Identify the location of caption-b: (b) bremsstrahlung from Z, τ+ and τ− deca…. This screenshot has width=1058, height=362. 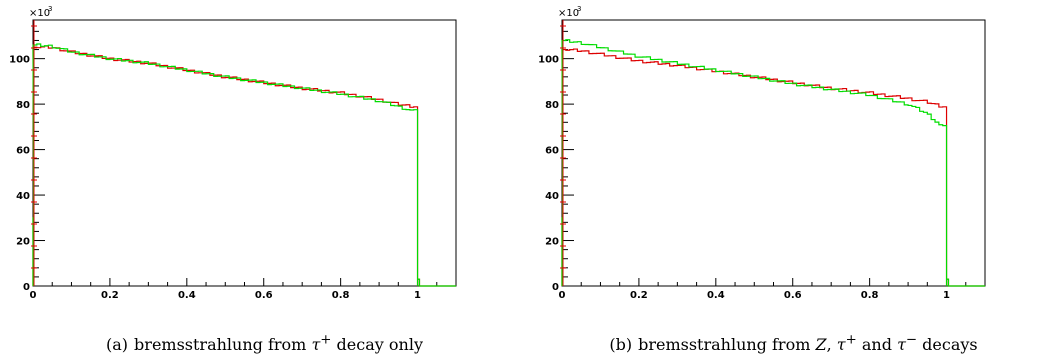
(793, 343).